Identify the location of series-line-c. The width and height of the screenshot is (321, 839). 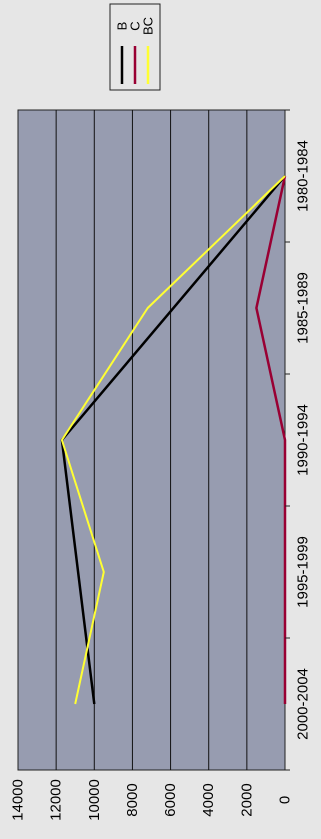
(271, 439).